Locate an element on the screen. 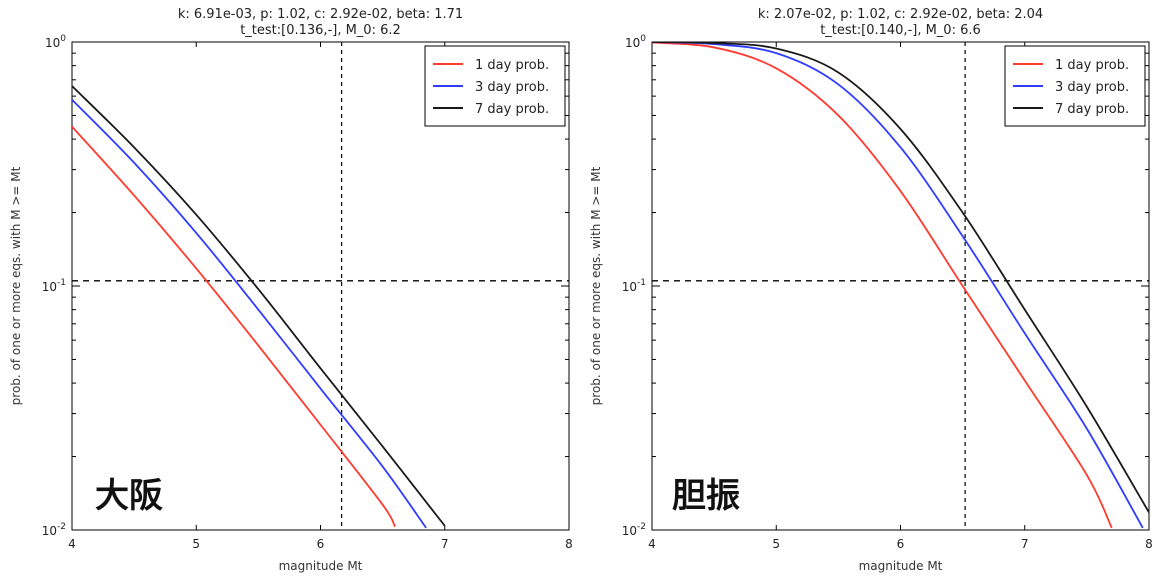 The height and width of the screenshot is (582, 1160). chart-subtitle: t_test:[0.140,-], M_0: 6.6 is located at coordinates (900, 30).